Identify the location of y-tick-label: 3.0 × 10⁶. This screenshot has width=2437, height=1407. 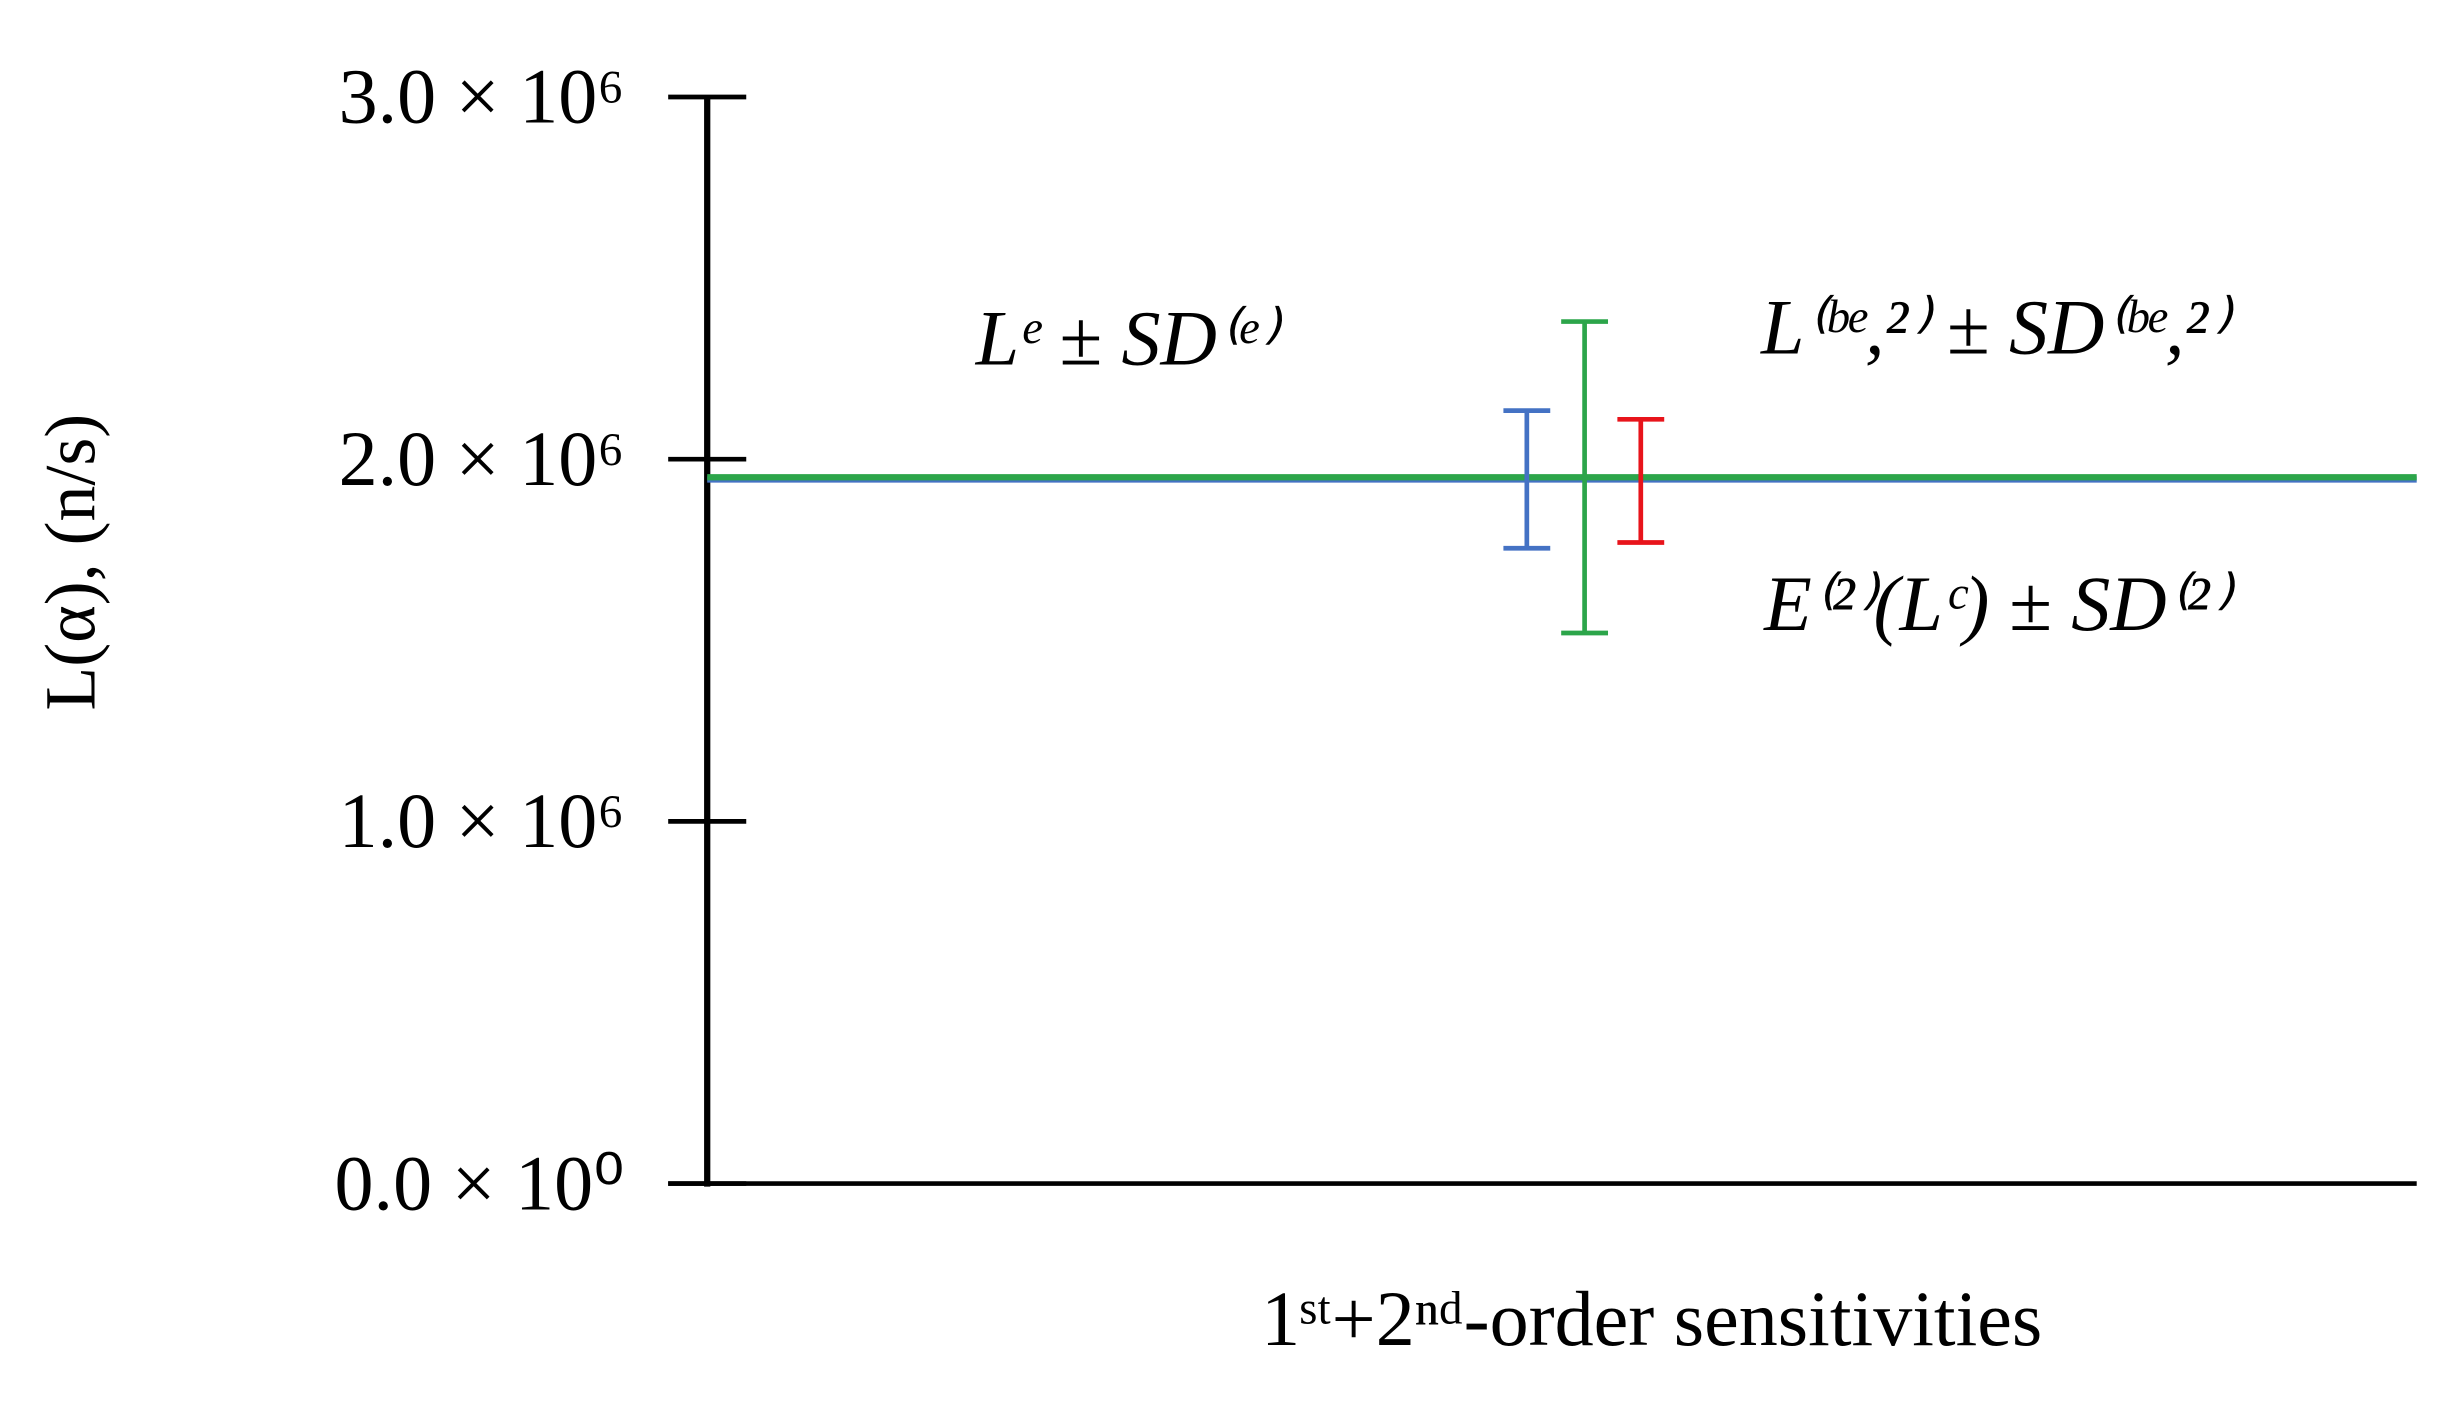
(482, 96).